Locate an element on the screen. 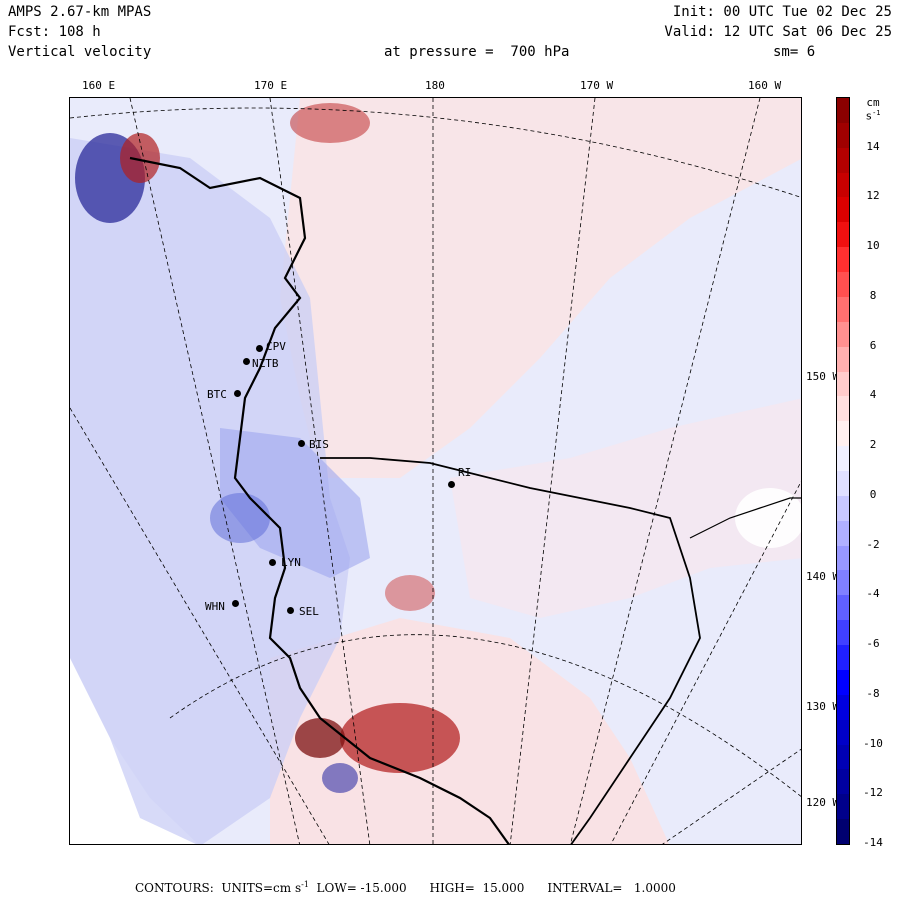 This screenshot has width=900, height=900. strong-updraft-south is located at coordinates (400, 738).